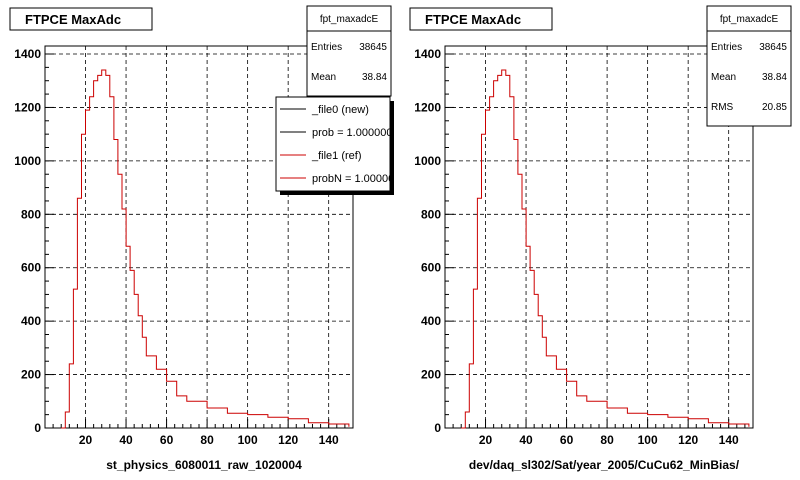  I want to click on legend-label: _file0 (new), so click(340, 110).